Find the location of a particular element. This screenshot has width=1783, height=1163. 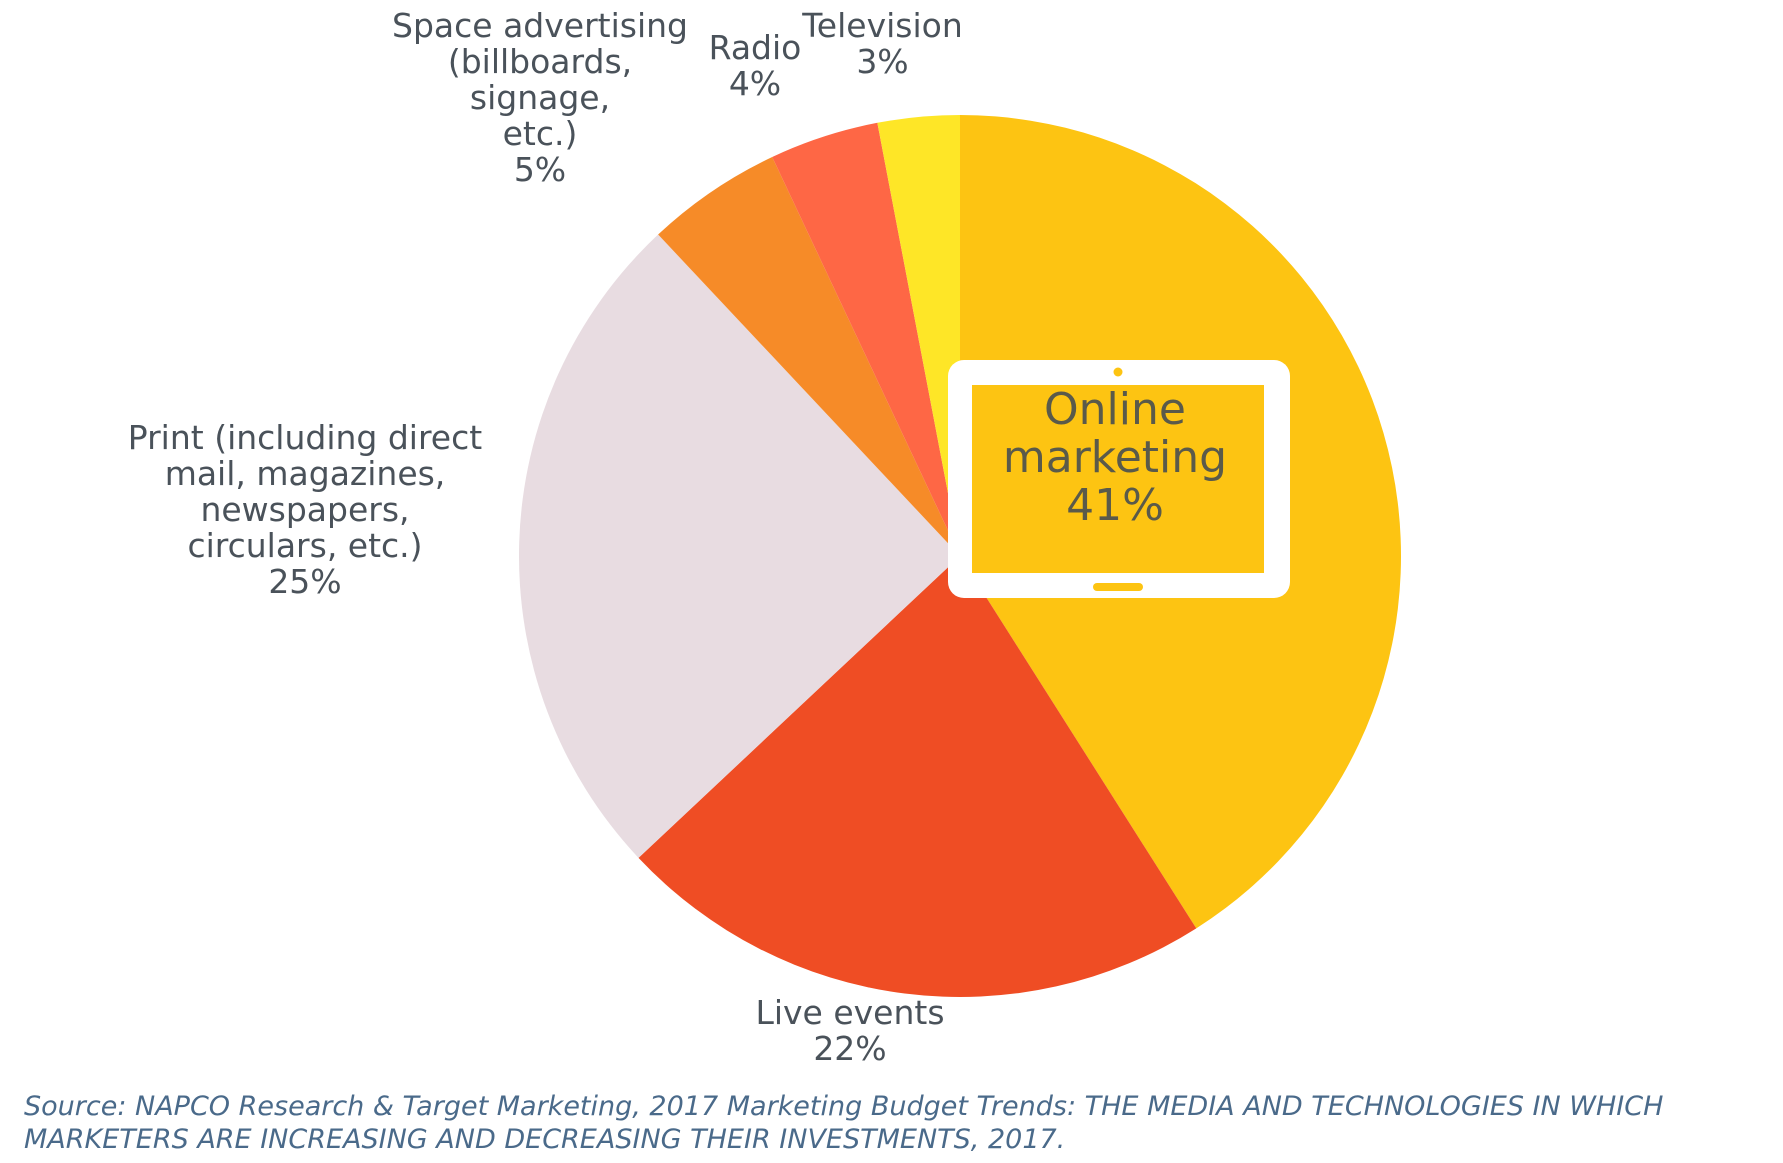

slice-label-value: 4% is located at coordinates (755, 83).